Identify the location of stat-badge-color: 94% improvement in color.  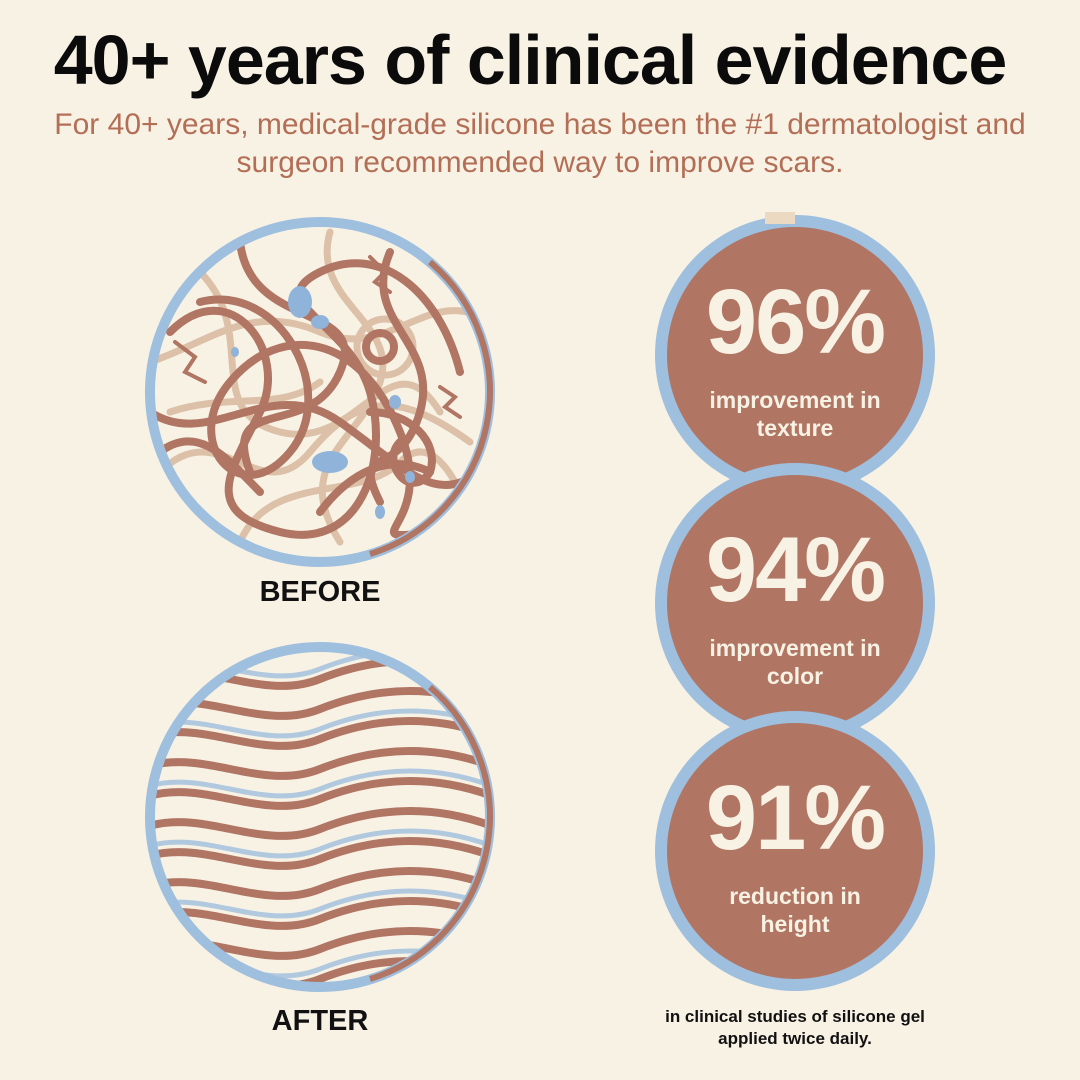
(795, 603).